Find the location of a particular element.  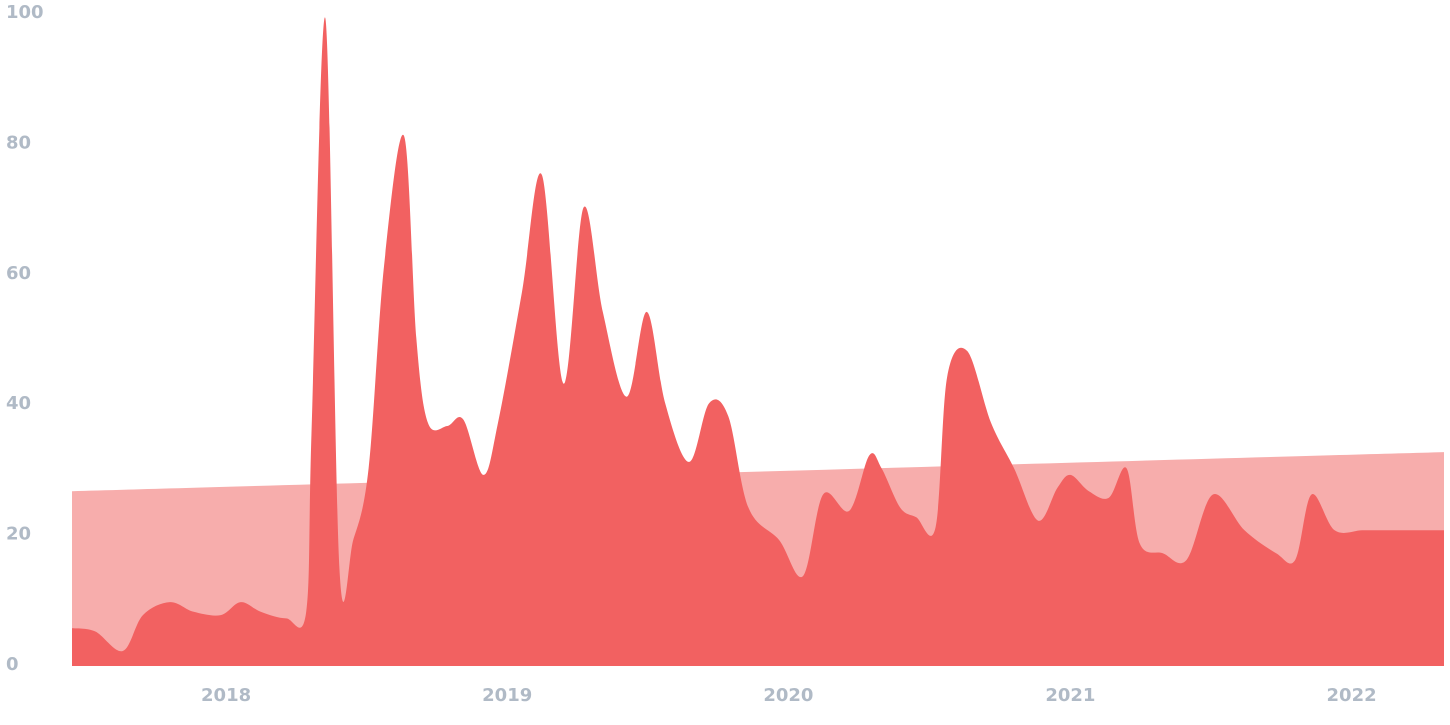

x-tick-label: 2020 is located at coordinates (788, 695).